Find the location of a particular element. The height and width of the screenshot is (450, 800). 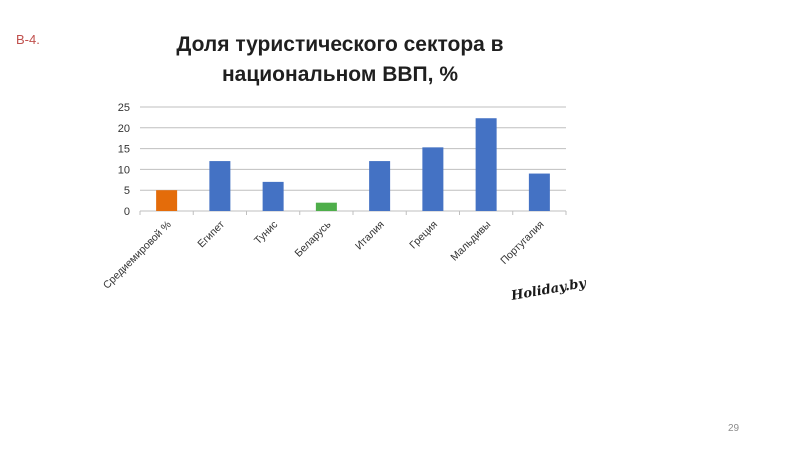

y-axis-ticks: 0 5 10 15 20 25 is located at coordinates (124, 160).